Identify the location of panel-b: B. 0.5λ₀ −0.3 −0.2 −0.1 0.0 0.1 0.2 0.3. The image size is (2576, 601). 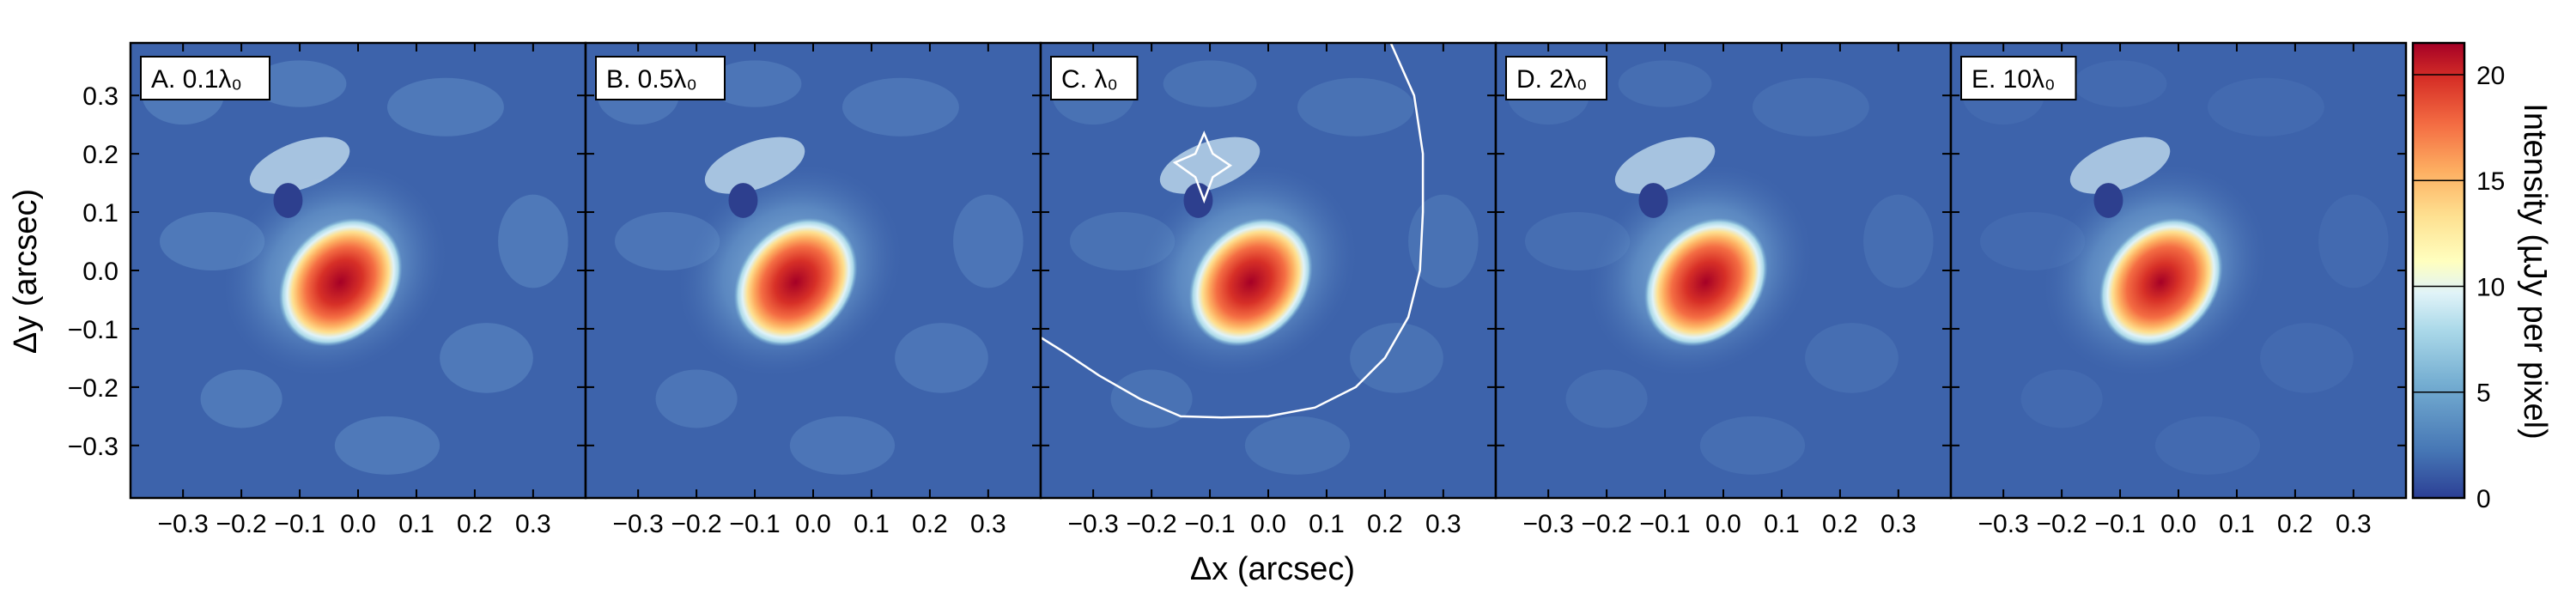
(813, 289).